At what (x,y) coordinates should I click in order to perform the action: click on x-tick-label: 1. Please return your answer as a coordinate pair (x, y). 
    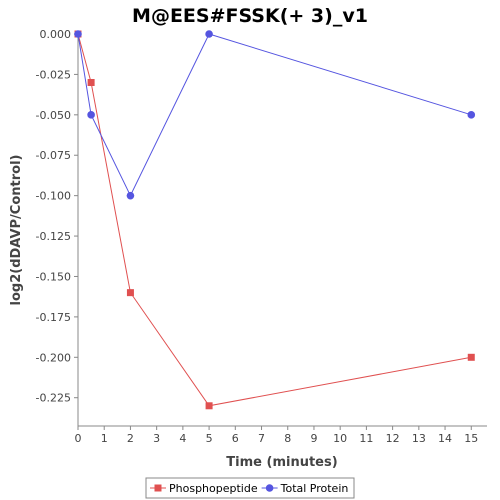
    Looking at the image, I should click on (104, 438).